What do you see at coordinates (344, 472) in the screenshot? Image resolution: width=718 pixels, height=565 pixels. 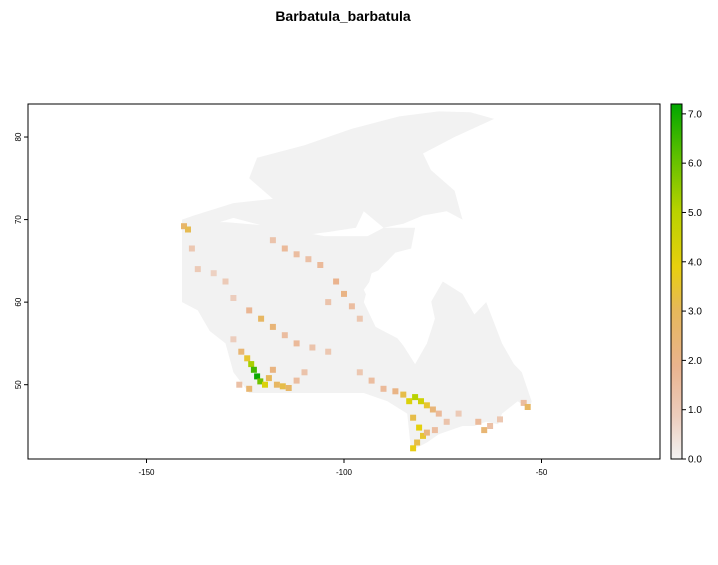 I see `x-tick-label: -100` at bounding box center [344, 472].